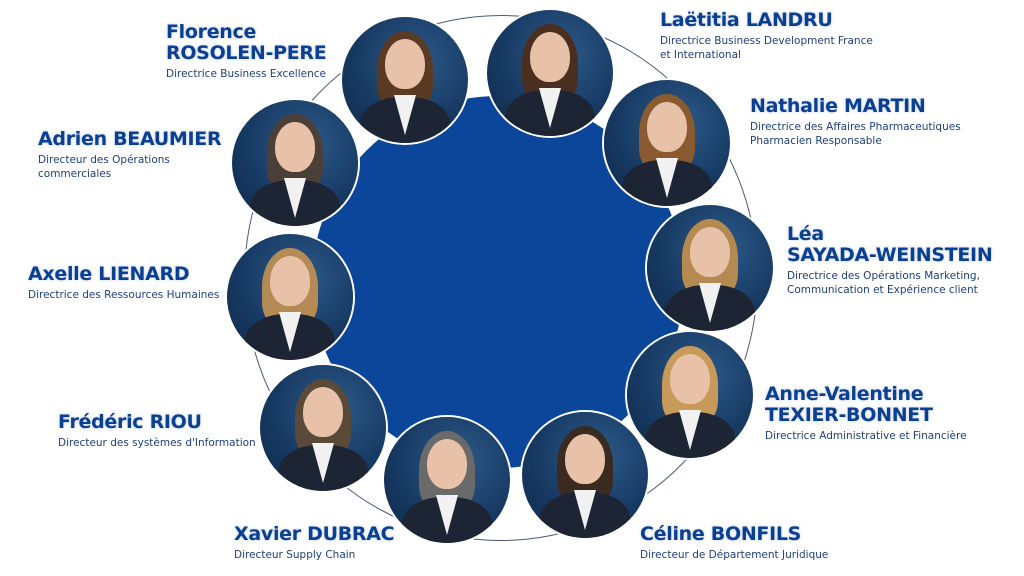  I want to click on member-name: Adrien BEAUMIER, so click(130, 139).